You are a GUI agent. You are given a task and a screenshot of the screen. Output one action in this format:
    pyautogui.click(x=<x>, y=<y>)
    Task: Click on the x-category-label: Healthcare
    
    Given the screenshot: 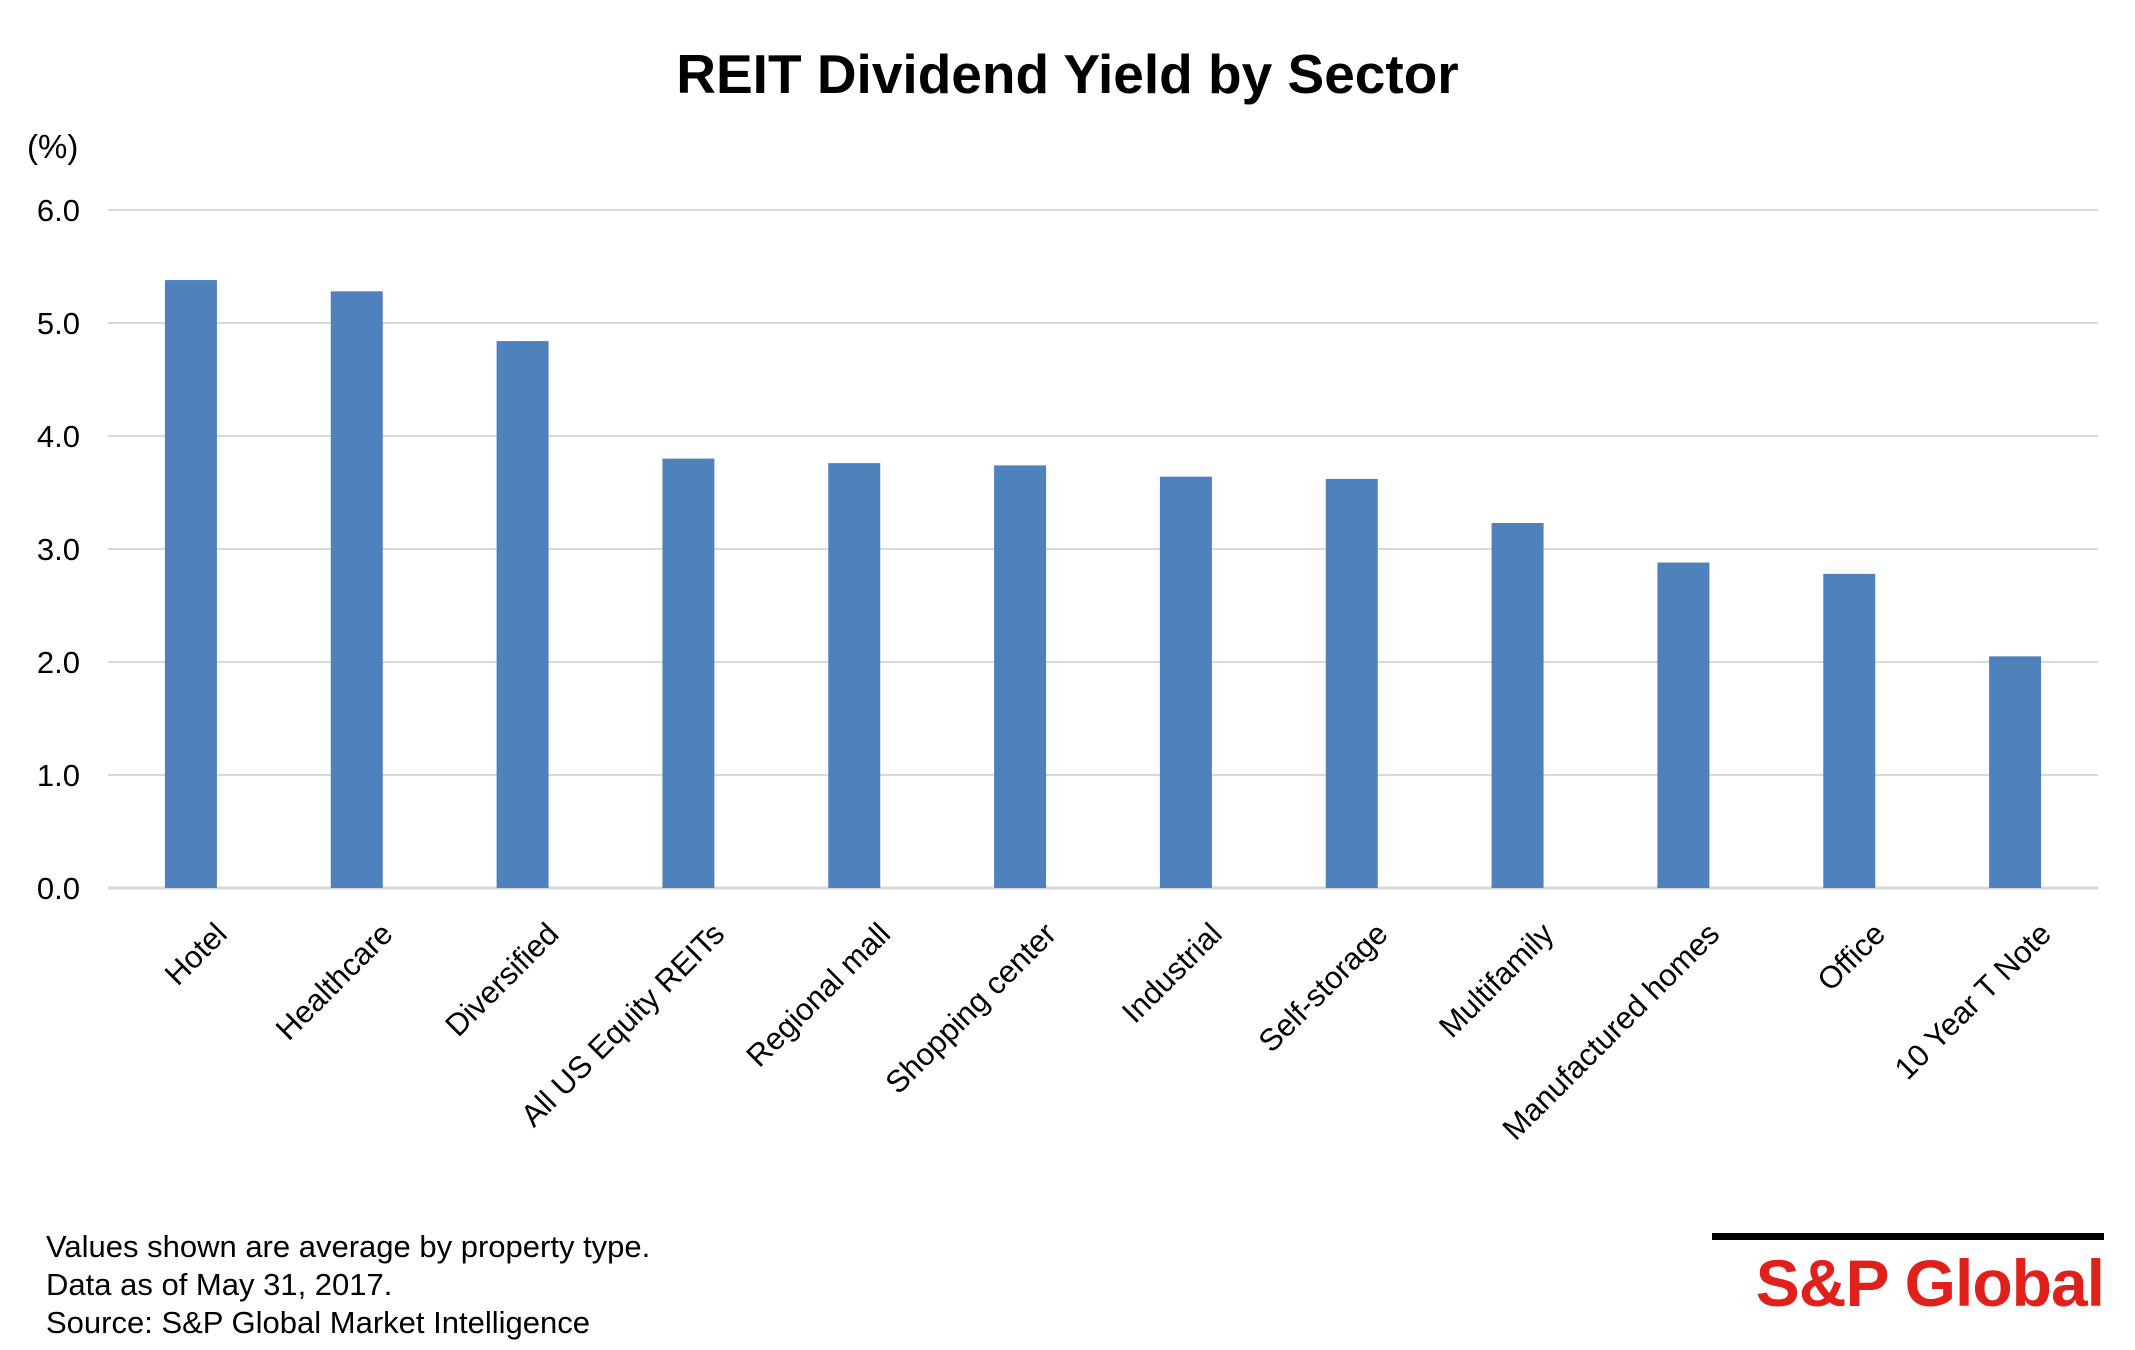 What is the action you would take?
    pyautogui.click(x=334, y=981)
    